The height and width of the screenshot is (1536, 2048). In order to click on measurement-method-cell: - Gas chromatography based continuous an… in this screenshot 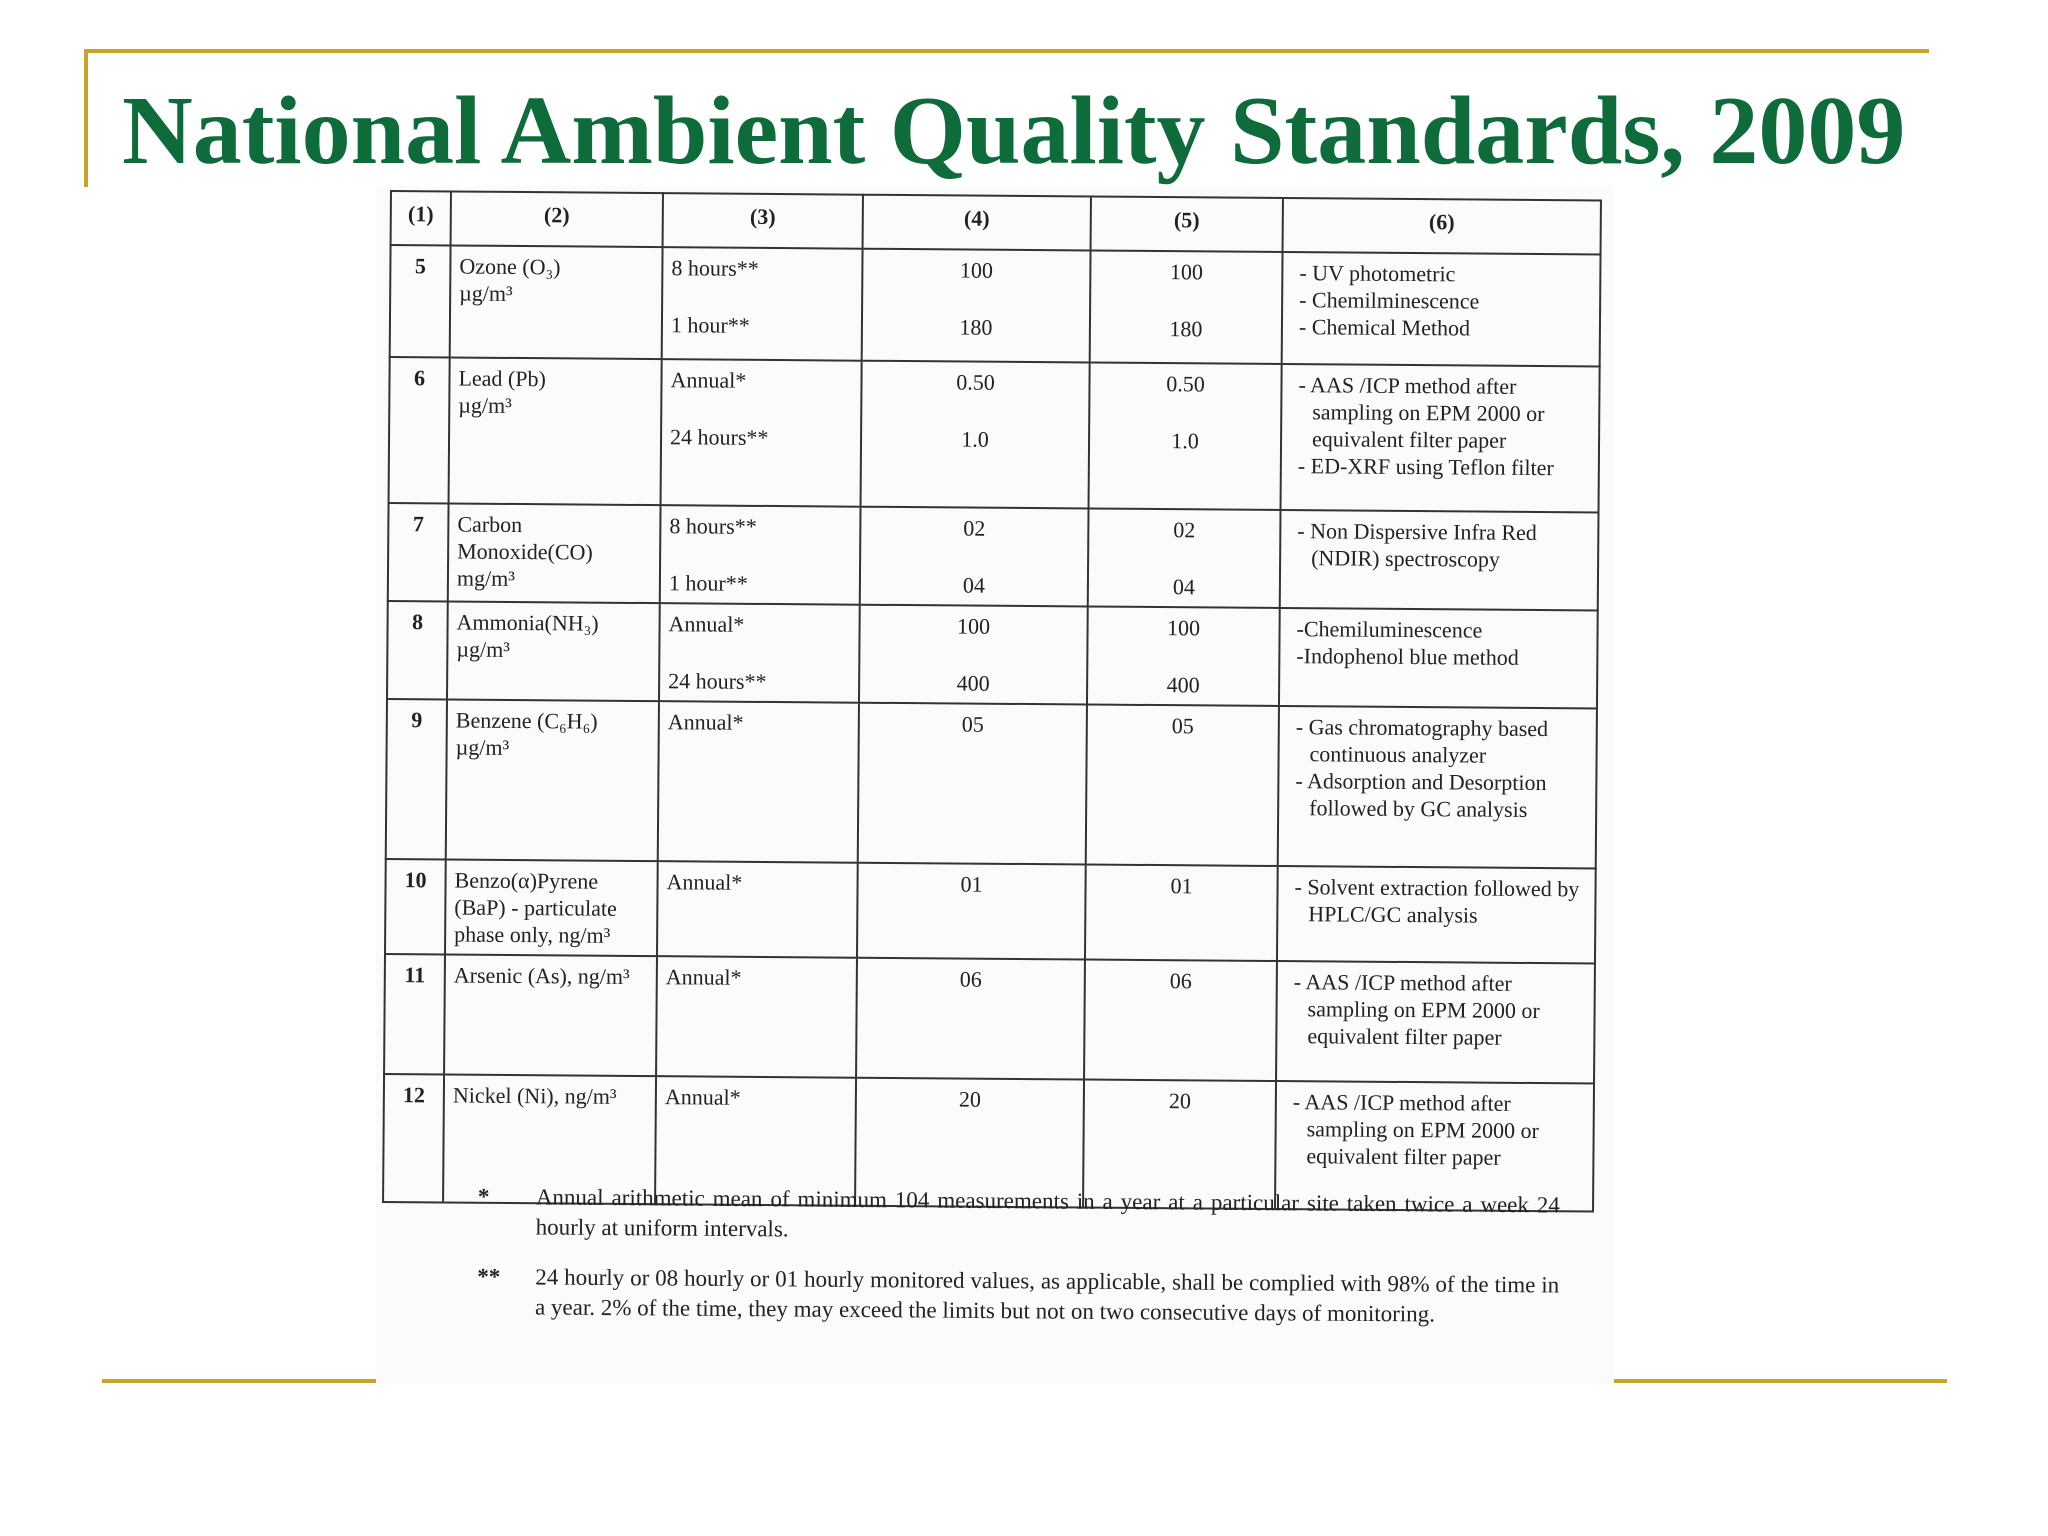, I will do `click(1437, 787)`.